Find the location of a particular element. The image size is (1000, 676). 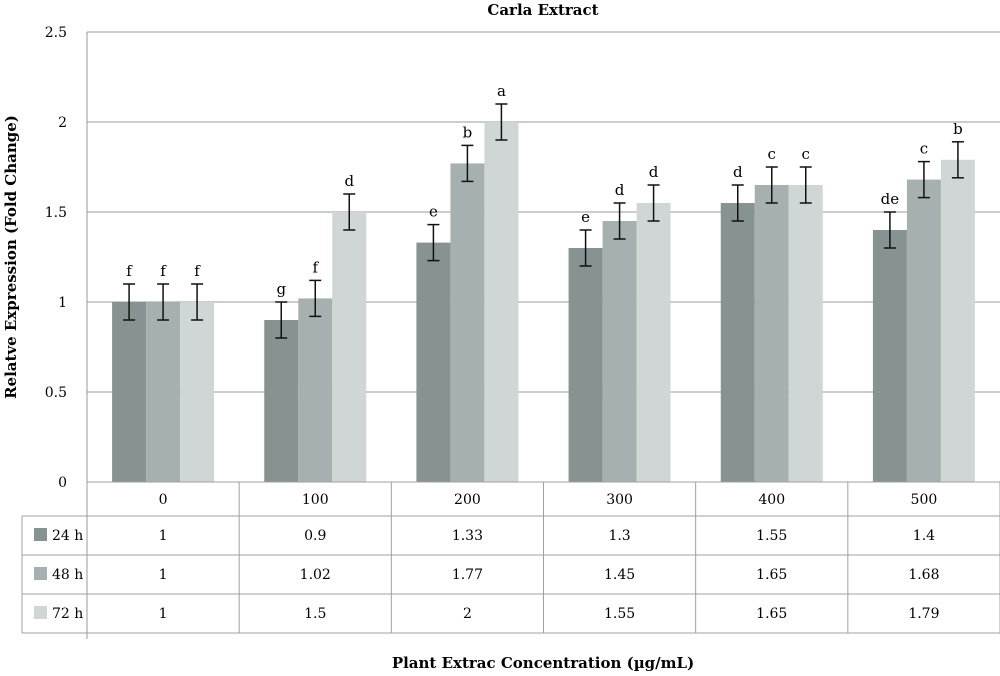

data-label: 1.45 is located at coordinates (619, 575).